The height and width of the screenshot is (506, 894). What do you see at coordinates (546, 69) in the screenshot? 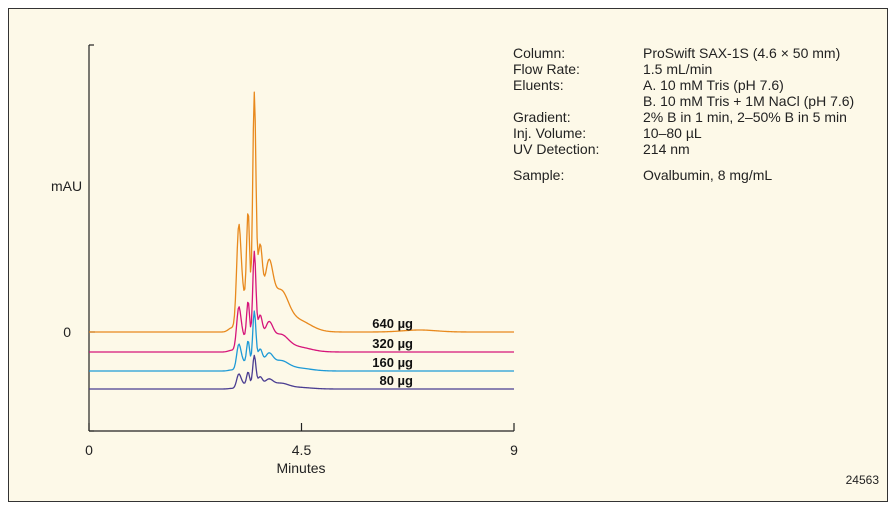
I see `condition-label: Flow Rate:` at bounding box center [546, 69].